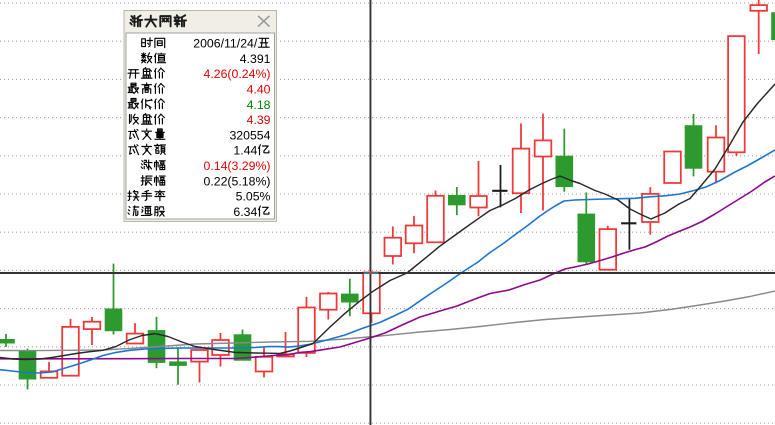  What do you see at coordinates (237, 181) in the screenshot?
I see `svg-text: 0.22(5.18%)` at bounding box center [237, 181].